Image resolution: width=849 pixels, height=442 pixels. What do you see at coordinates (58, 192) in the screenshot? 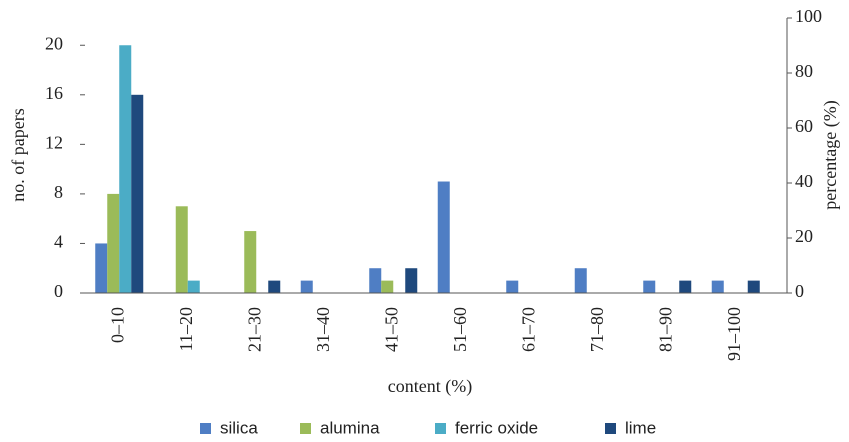
I see `y-tick-label: 8` at bounding box center [58, 192].